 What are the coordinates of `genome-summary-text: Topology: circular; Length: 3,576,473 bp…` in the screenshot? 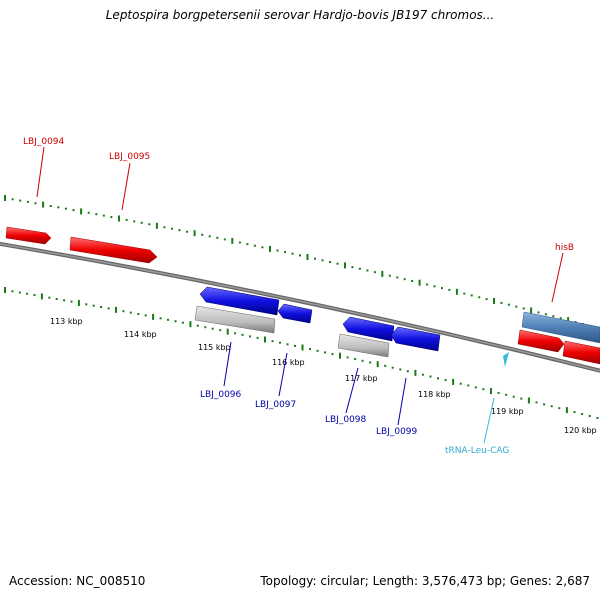 It's located at (425, 581).